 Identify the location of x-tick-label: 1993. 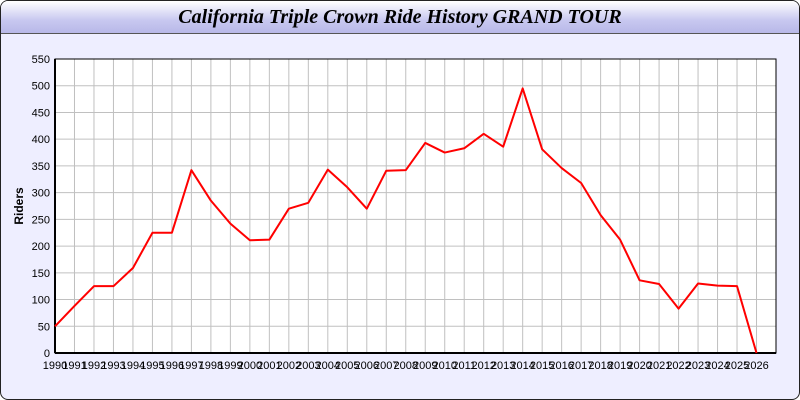
(113, 366).